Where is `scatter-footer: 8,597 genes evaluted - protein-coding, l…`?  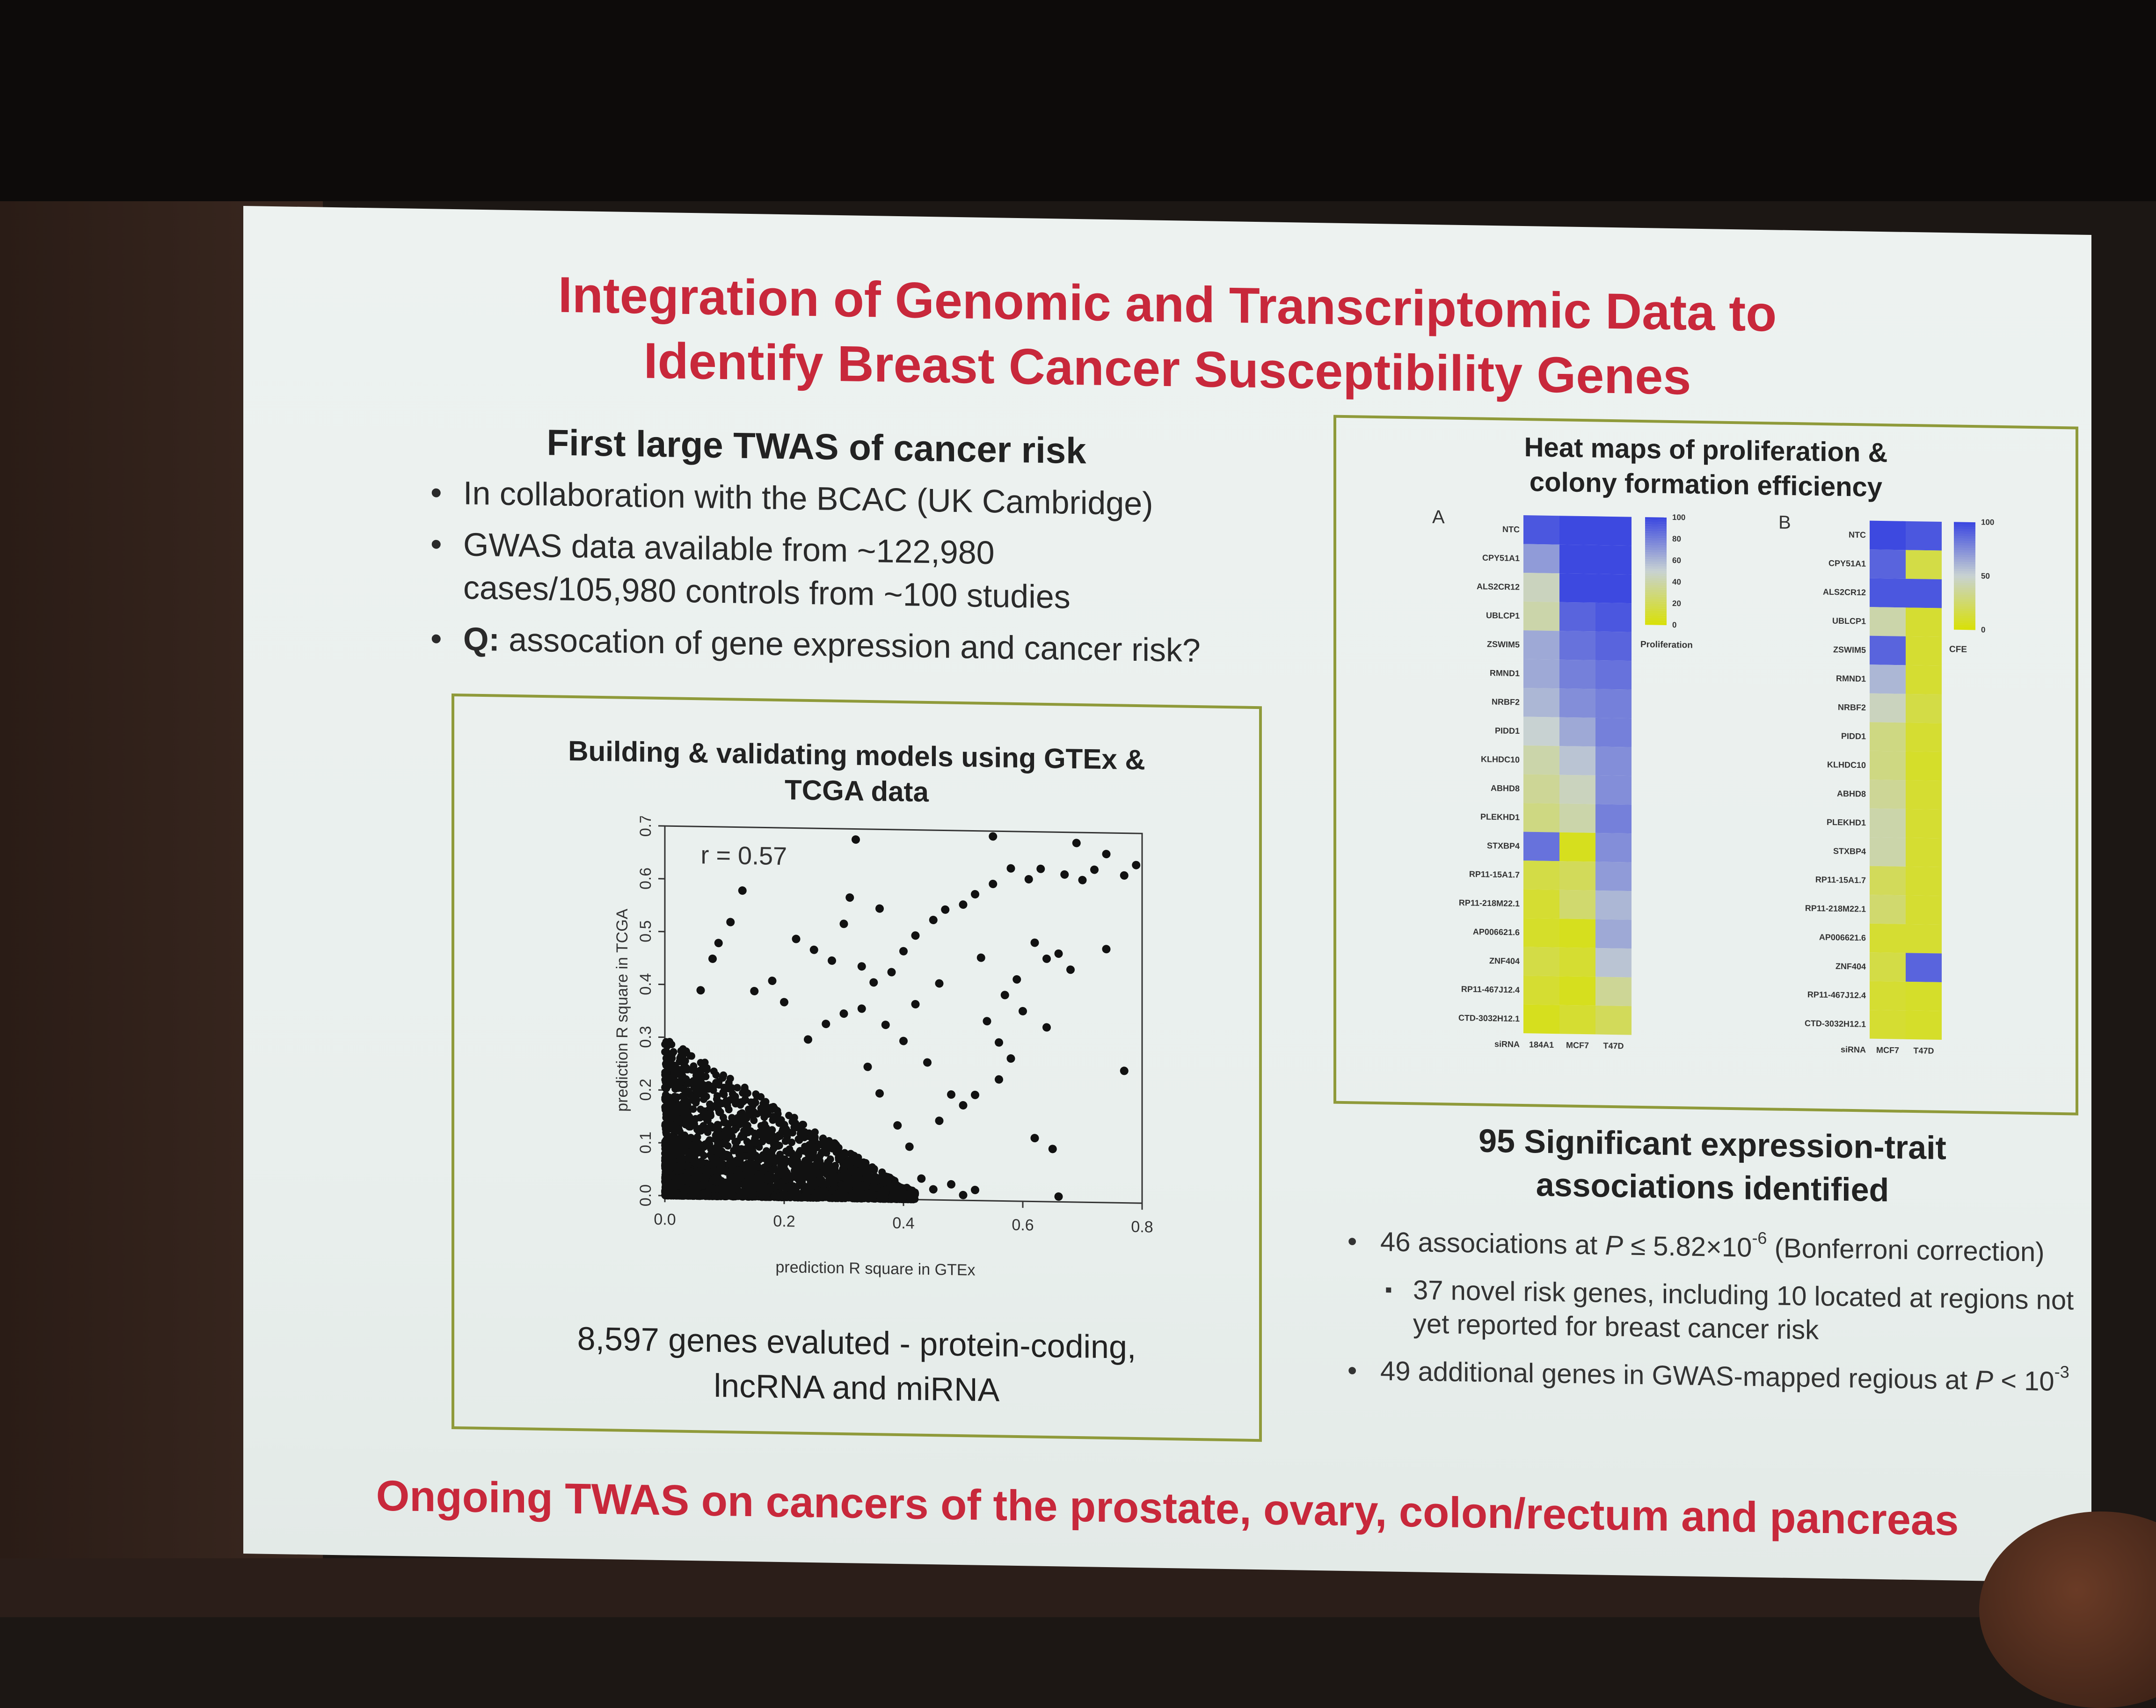 scatter-footer: 8,597 genes evaluted - protein-coding, l… is located at coordinates (856, 1365).